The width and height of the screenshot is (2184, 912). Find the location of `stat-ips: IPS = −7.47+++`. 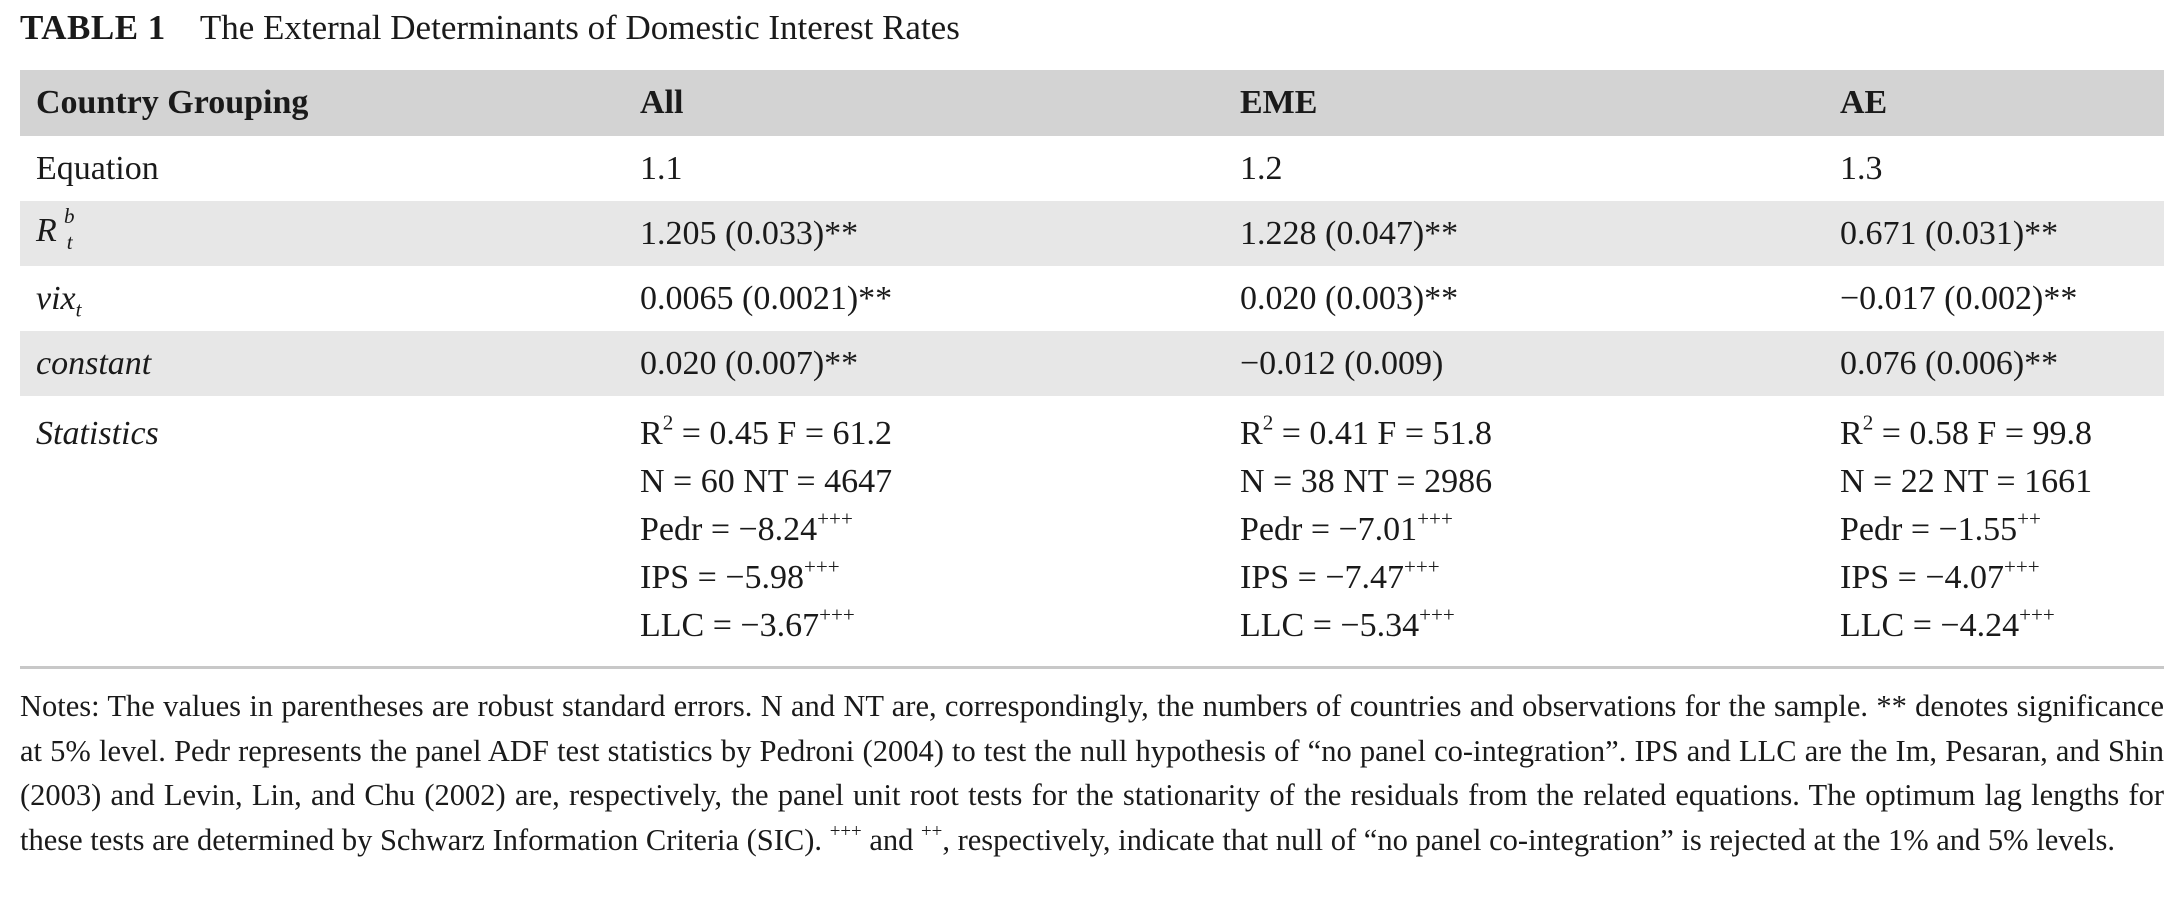

stat-ips: IPS = −7.47+++ is located at coordinates (1340, 575).